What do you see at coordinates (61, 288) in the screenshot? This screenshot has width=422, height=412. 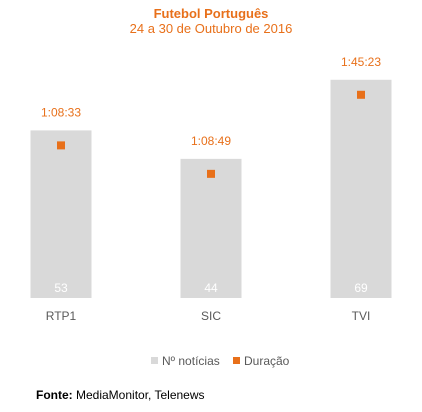 I see `bar-value-label: 53` at bounding box center [61, 288].